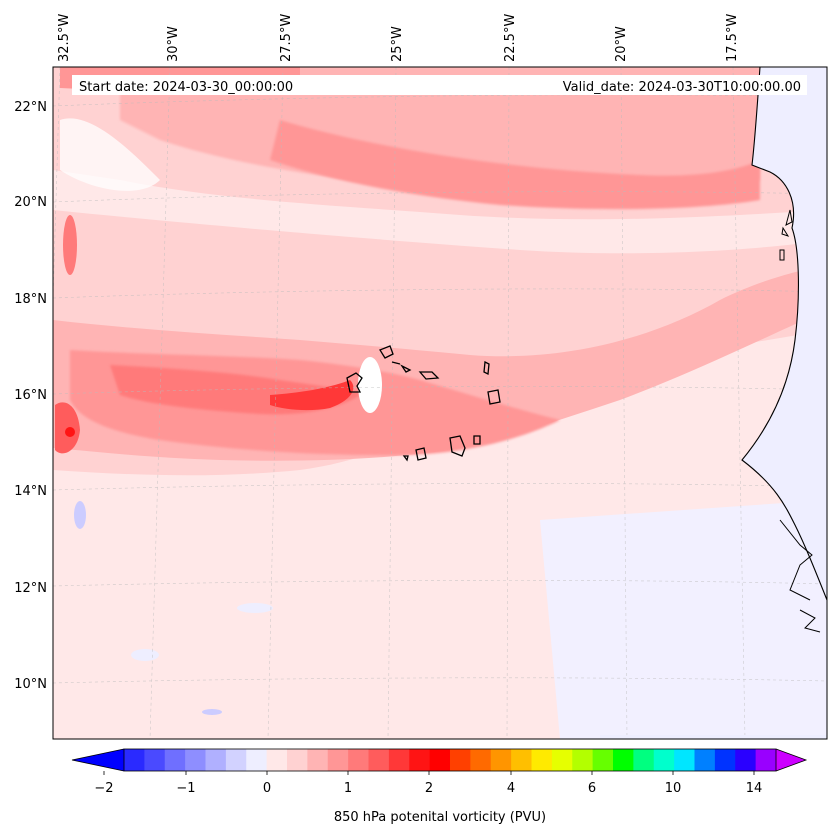 The image size is (837, 836). What do you see at coordinates (429, 788) in the screenshot?
I see `colorbar-tick-label: 2` at bounding box center [429, 788].